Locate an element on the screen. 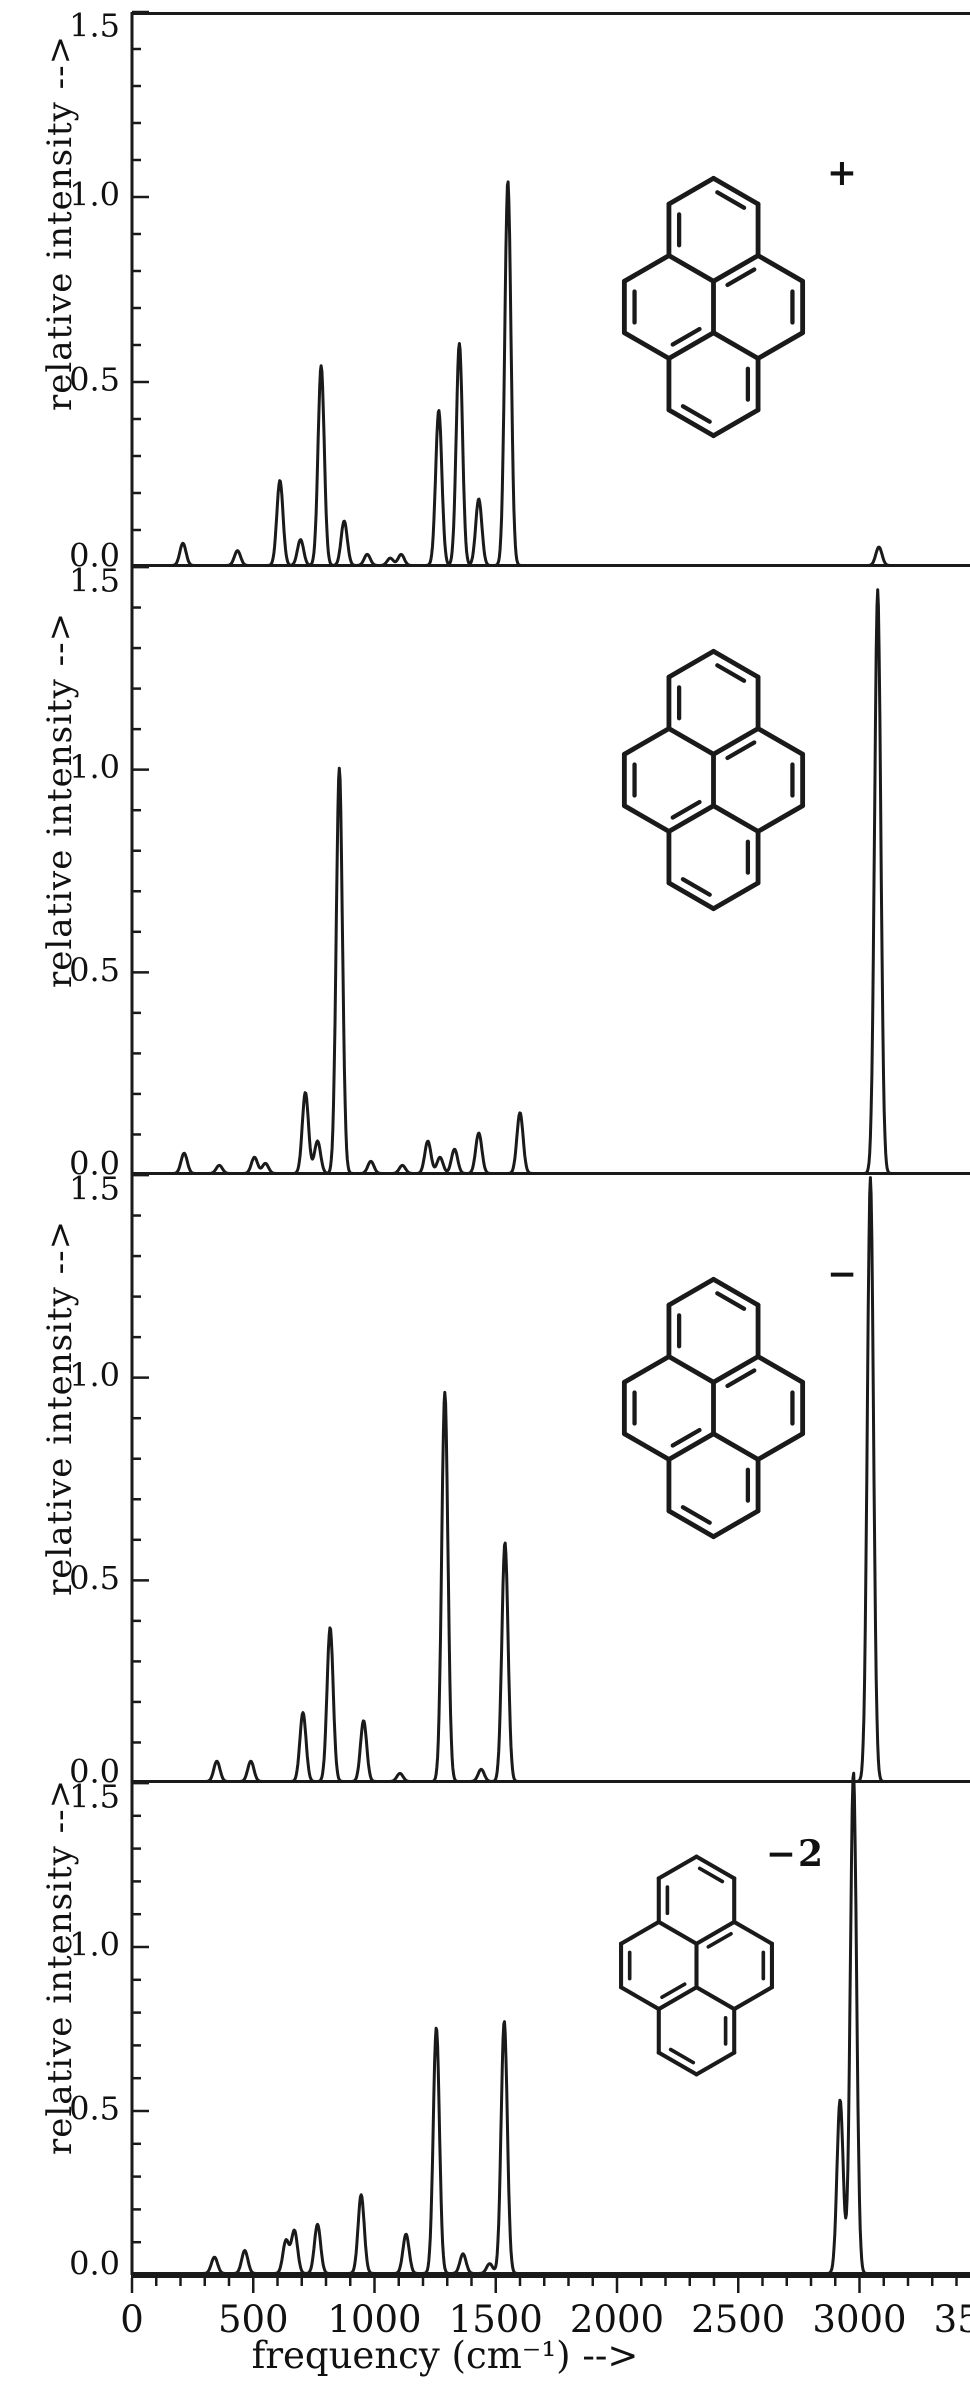 Image resolution: width=970 pixels, height=2386 pixels. pyrene-neutral-structure is located at coordinates (713, 780).